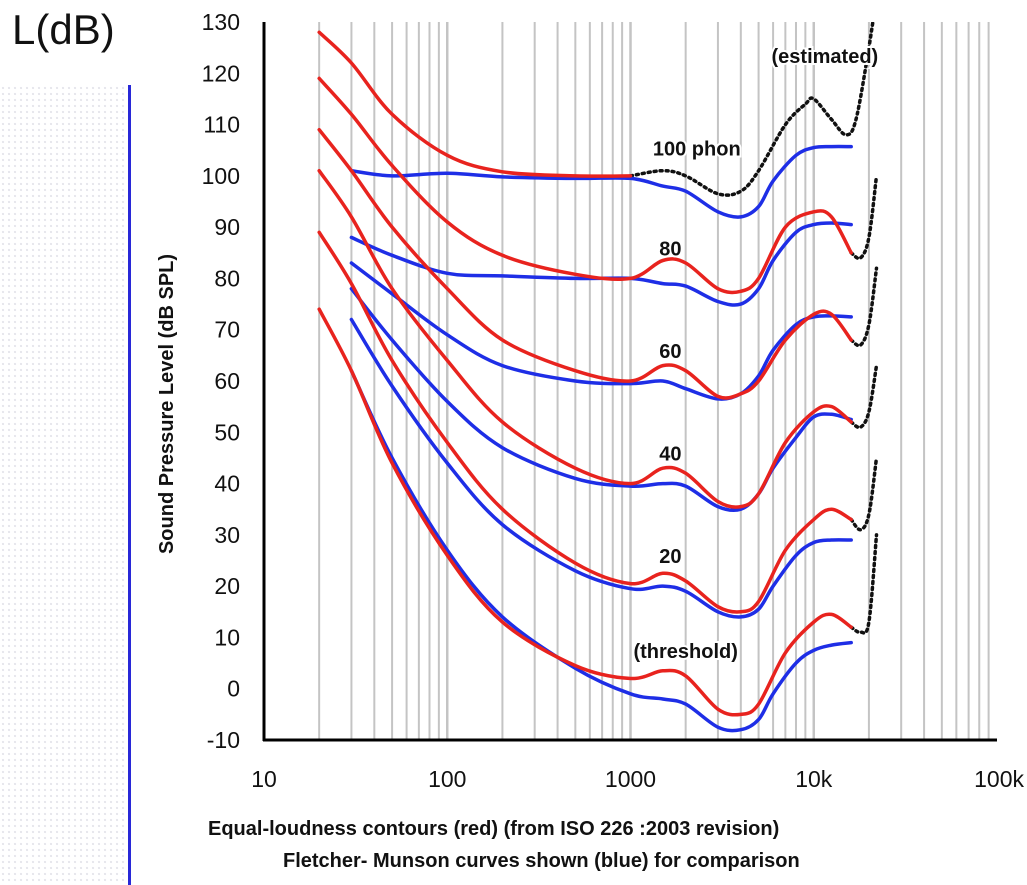 The width and height of the screenshot is (1027, 885). I want to click on y-tick-label: 0, so click(233, 689).